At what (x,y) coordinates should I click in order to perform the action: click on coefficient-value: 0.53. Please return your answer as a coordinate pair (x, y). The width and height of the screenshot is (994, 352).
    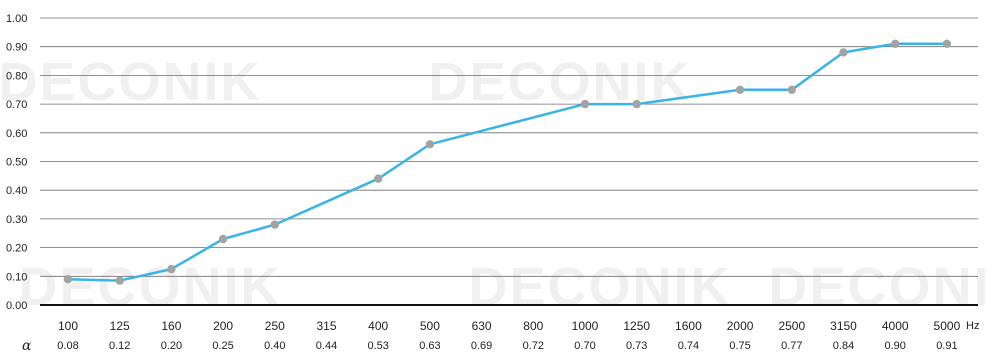
    Looking at the image, I should click on (377, 346).